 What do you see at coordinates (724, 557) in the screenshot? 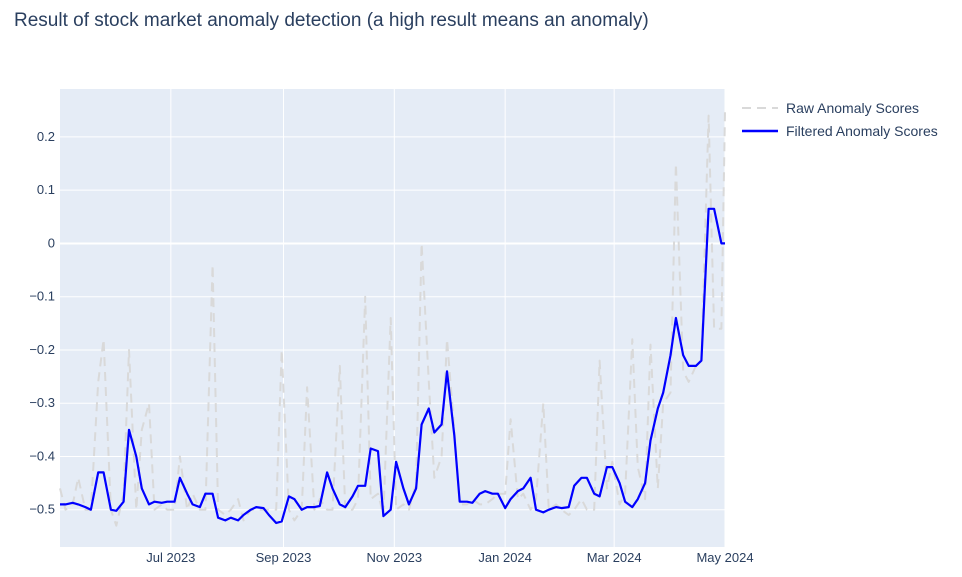
I see `x-tick-label: May 2024` at bounding box center [724, 557].